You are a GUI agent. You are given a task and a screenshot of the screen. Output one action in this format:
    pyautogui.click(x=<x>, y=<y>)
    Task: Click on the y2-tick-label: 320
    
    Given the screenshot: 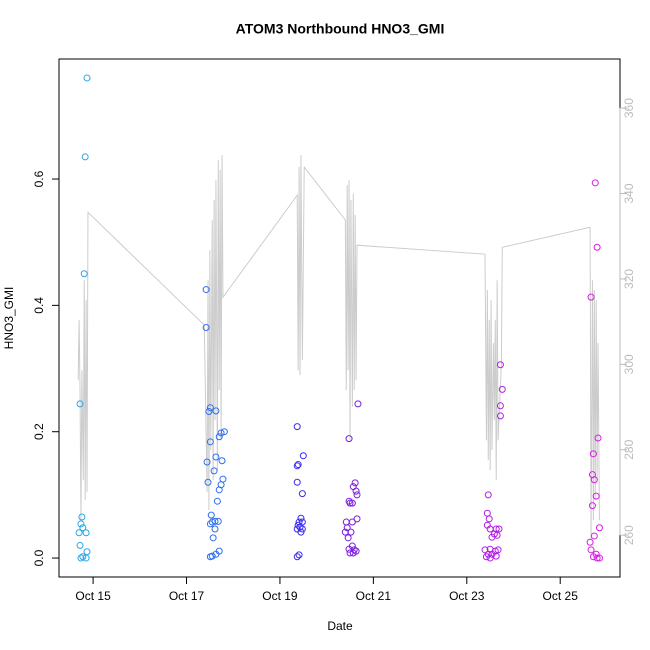 What is the action you would take?
    pyautogui.click(x=629, y=279)
    